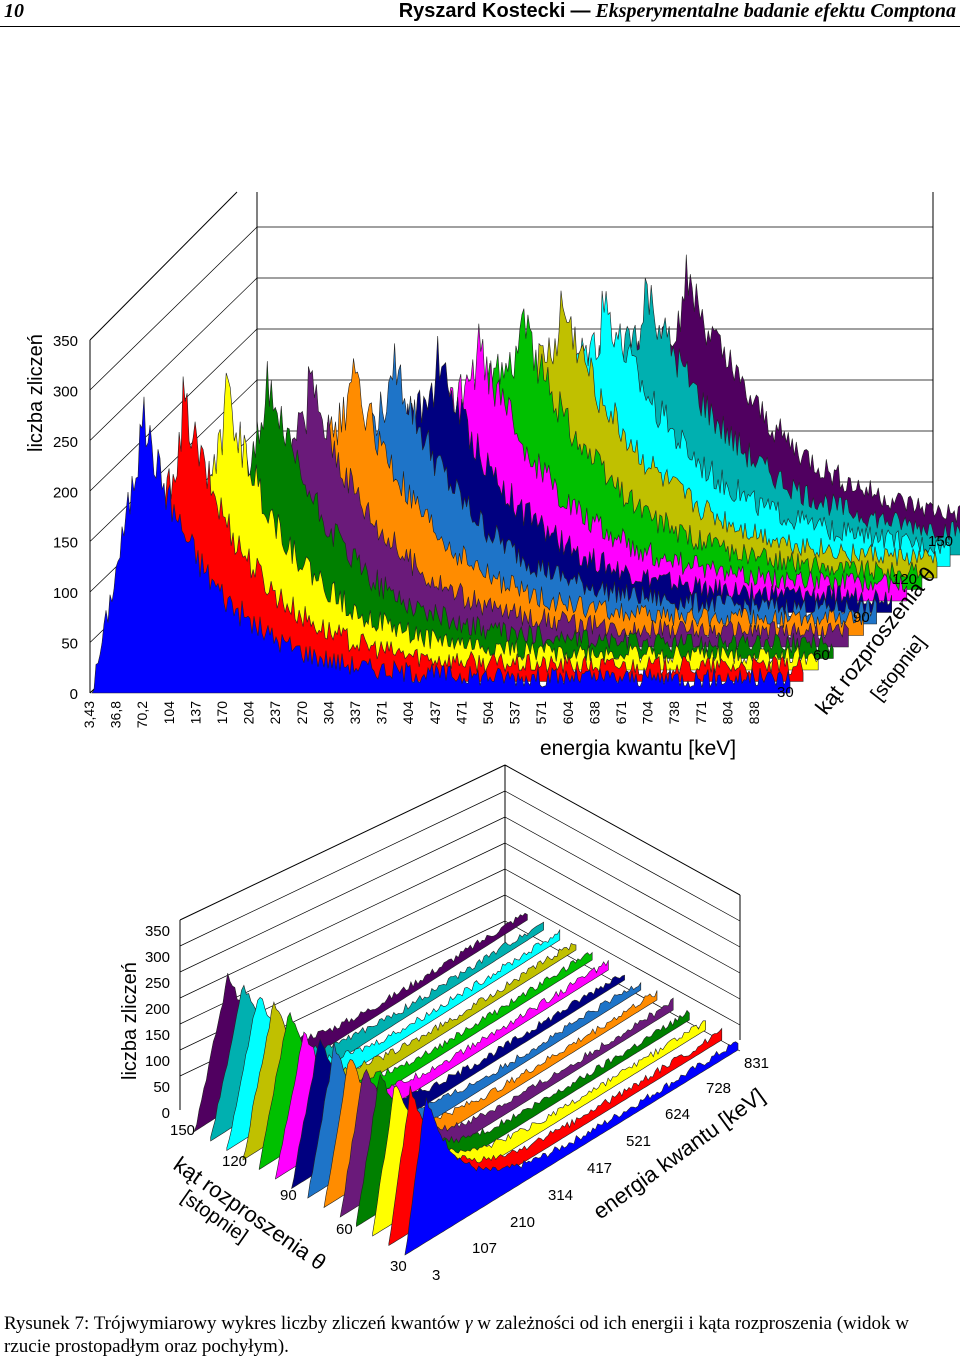  I want to click on author-name: Ryszard Kostecki, so click(482, 11).